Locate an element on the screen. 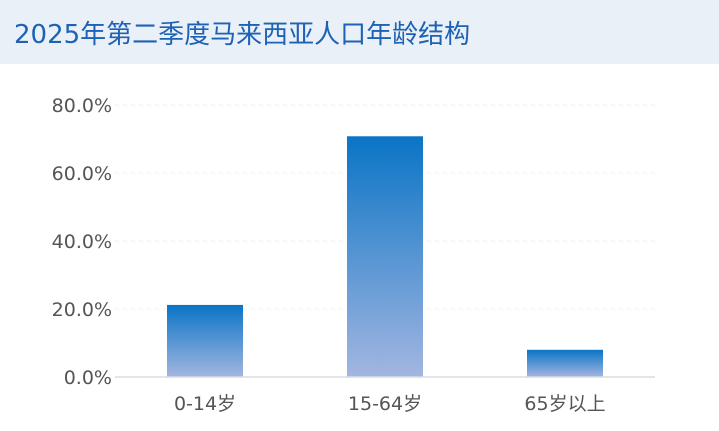  y-tick-label: 20.0% is located at coordinates (82, 310).